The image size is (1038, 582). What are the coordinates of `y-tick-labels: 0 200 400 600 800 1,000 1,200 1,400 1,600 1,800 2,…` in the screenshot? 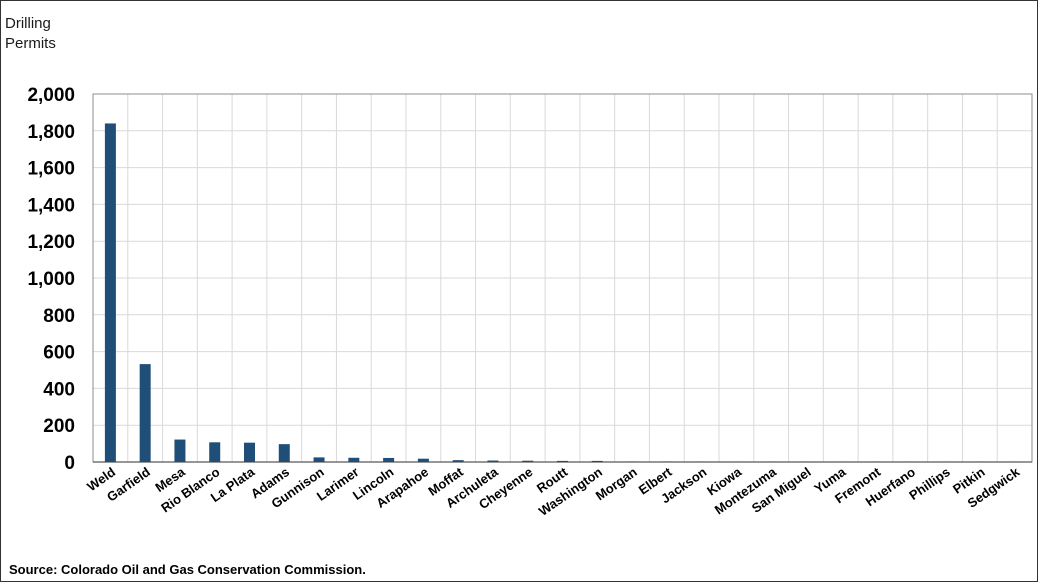 It's located at (51, 279).